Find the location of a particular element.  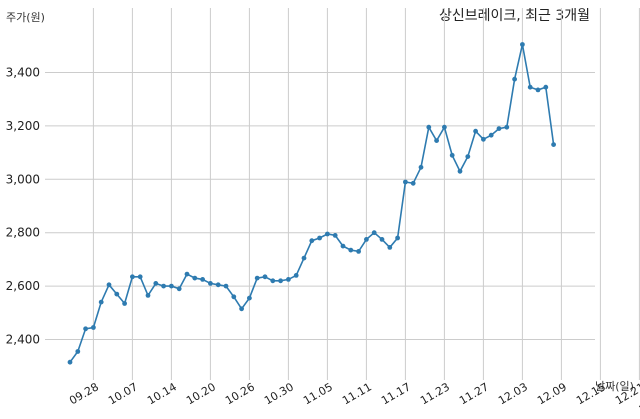

x-tick-label: 11.23 is located at coordinates (435, 393).